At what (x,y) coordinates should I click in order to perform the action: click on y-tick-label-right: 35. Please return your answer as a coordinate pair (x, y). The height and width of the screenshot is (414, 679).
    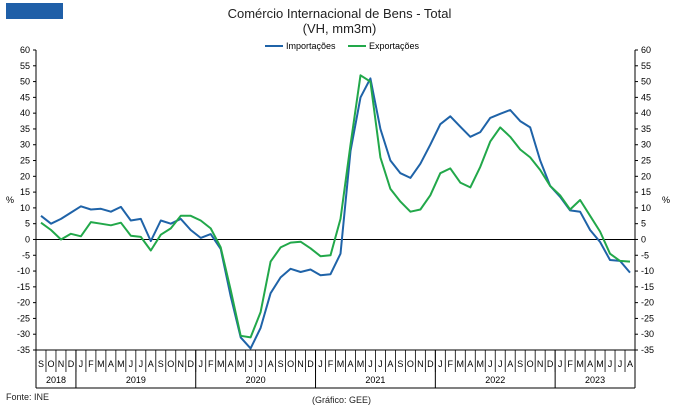
    Looking at the image, I should click on (646, 129).